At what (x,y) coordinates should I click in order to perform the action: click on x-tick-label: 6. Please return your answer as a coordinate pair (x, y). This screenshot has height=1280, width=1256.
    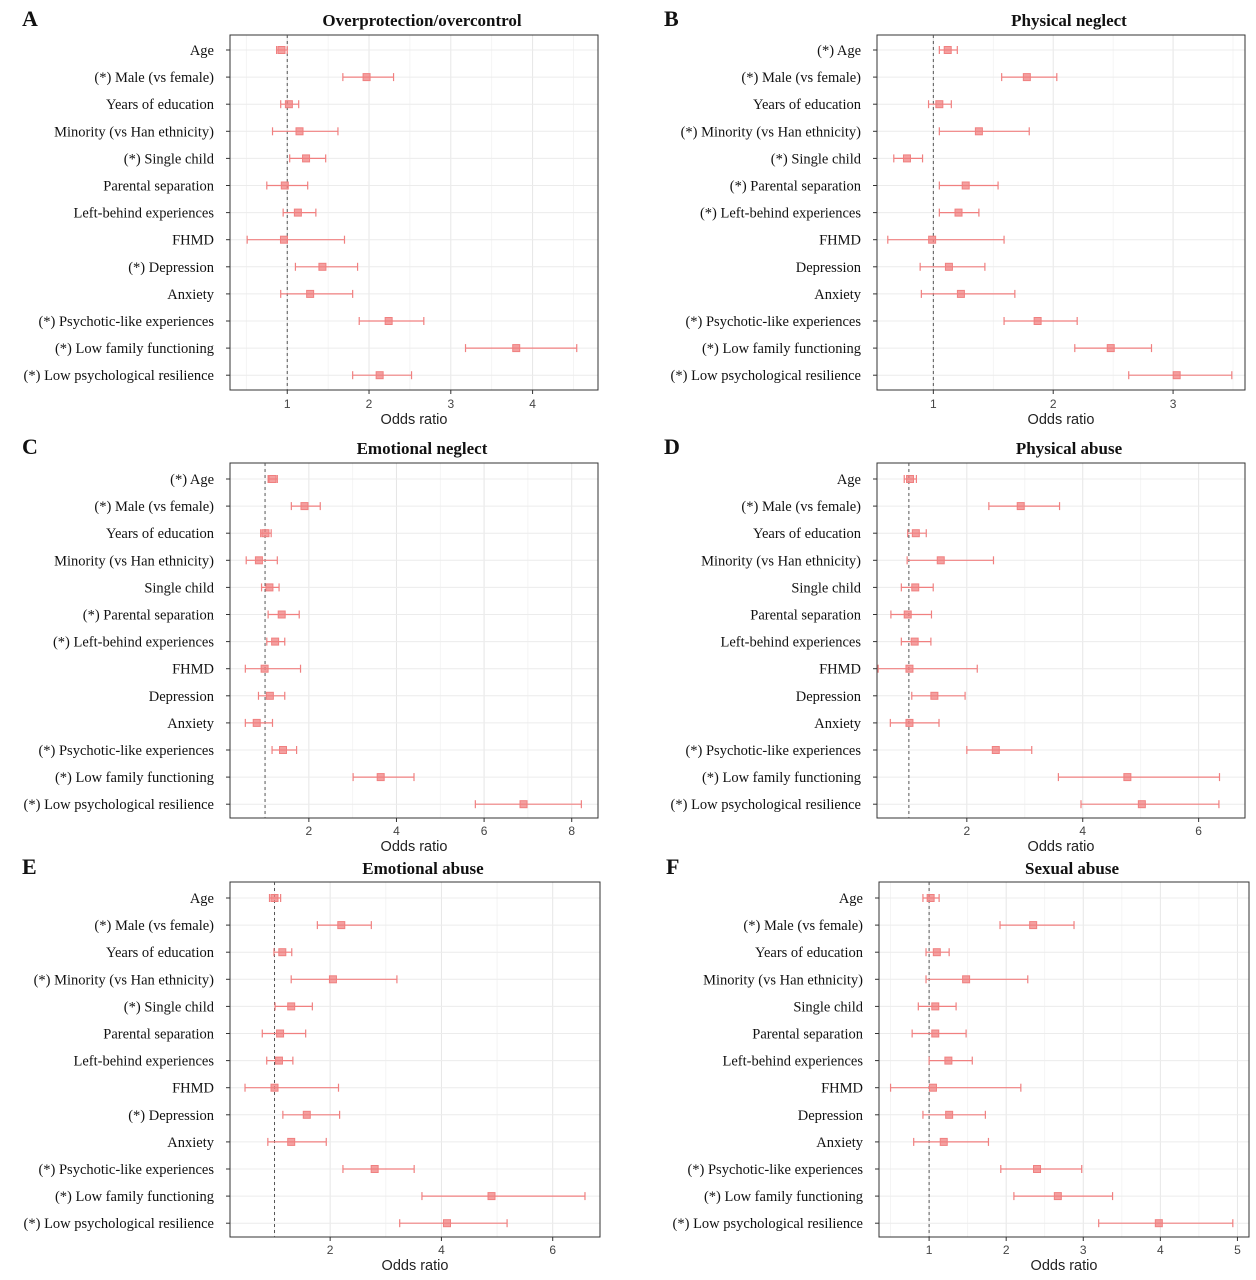
    Looking at the image, I should click on (484, 831).